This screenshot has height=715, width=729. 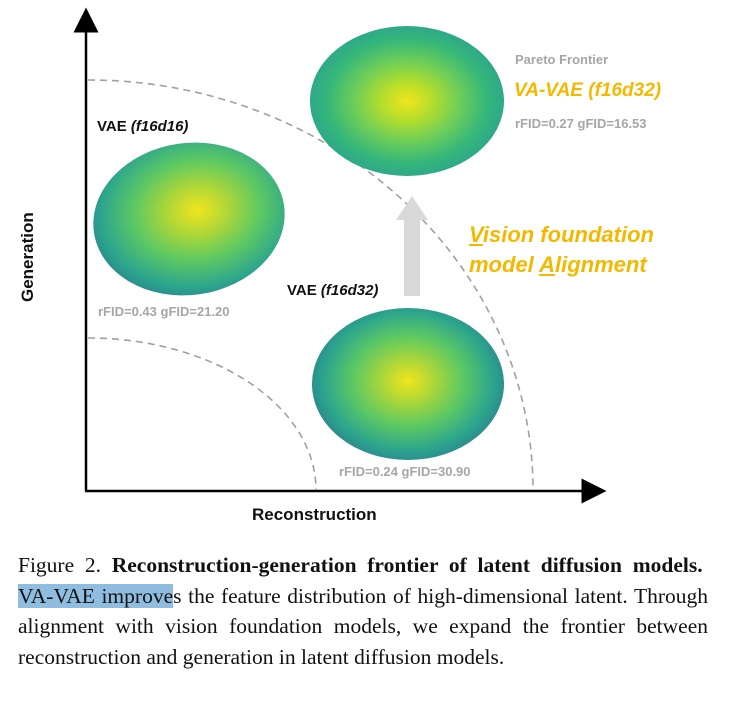 What do you see at coordinates (412, 208) in the screenshot?
I see `improvement-arrow-head` at bounding box center [412, 208].